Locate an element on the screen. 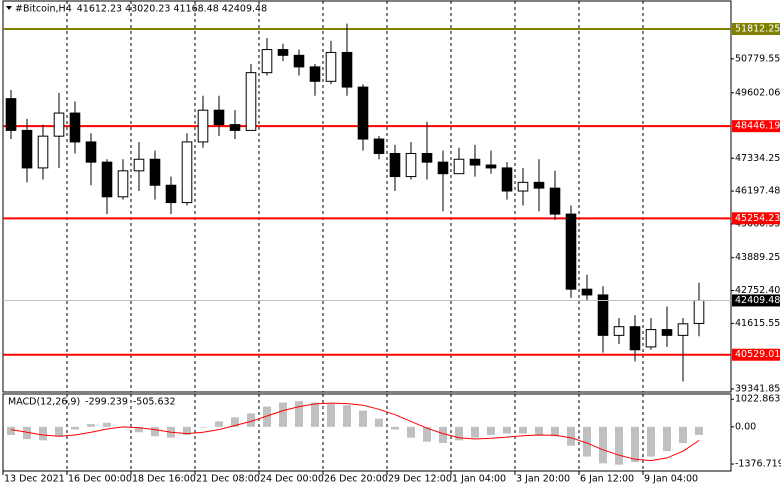  y-tick-label: 49602.06 is located at coordinates (757, 92).